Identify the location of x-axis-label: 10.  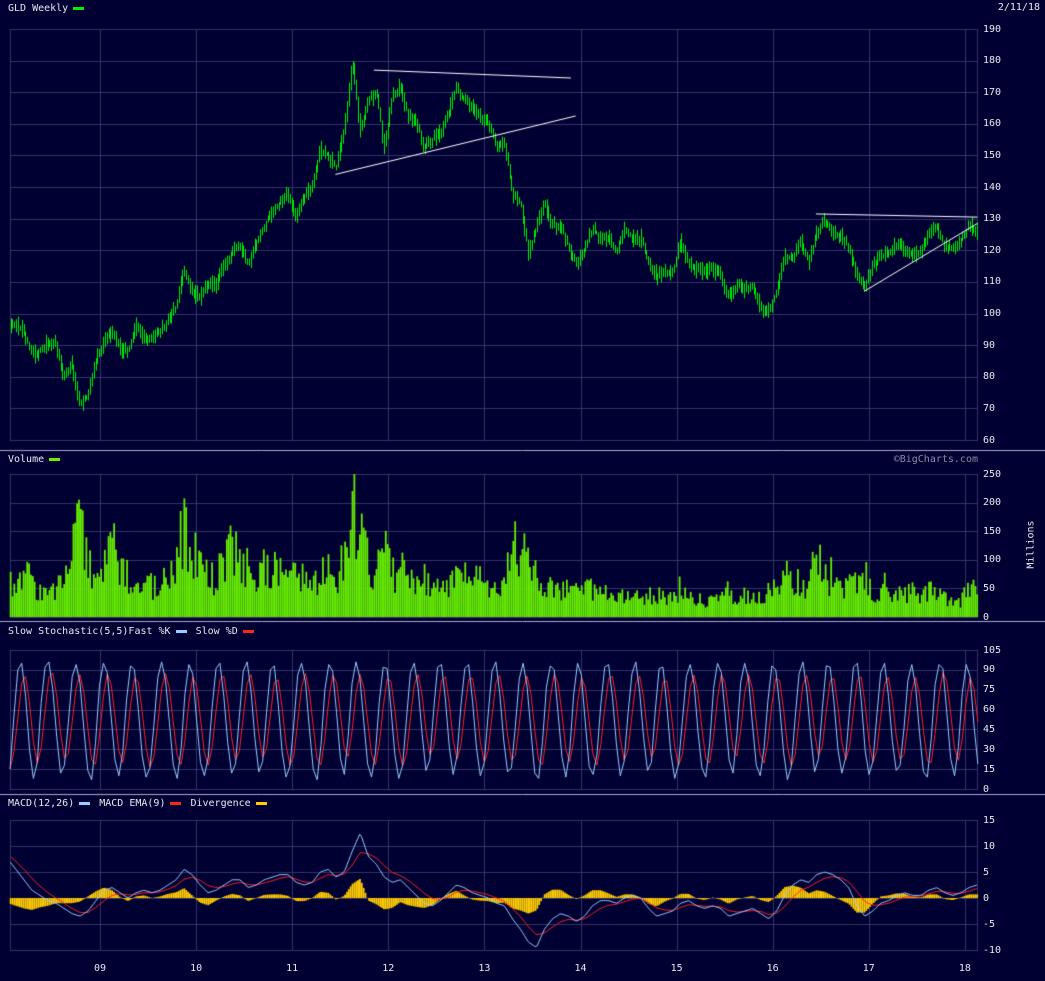
(196, 968).